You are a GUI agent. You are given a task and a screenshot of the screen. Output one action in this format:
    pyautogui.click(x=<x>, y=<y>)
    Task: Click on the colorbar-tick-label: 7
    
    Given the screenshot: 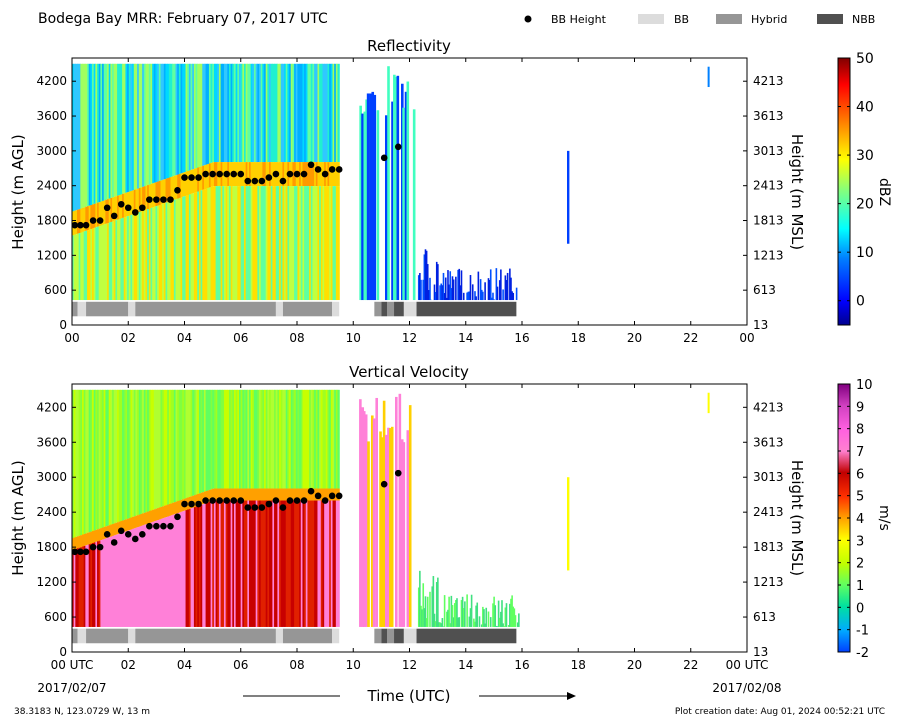 What is the action you would take?
    pyautogui.click(x=860, y=452)
    